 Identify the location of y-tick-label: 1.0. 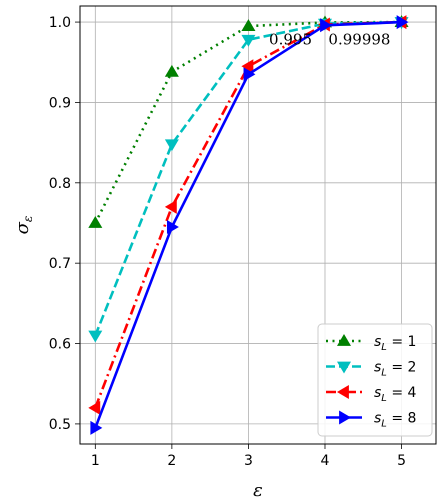
(60, 23).